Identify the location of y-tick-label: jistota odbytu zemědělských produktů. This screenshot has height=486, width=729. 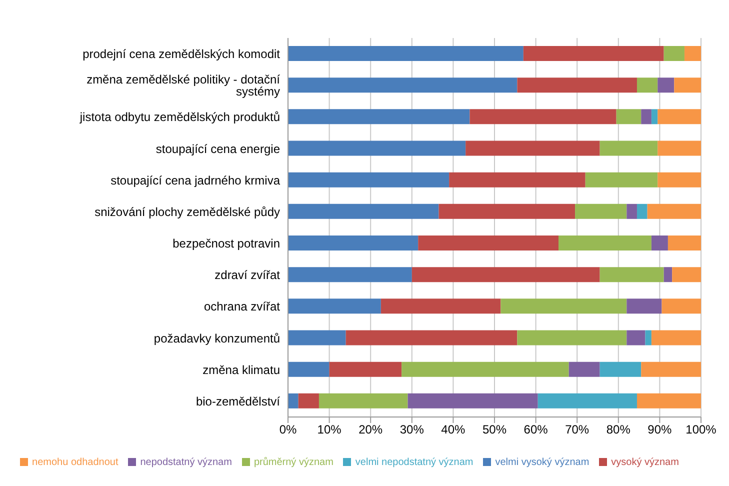
(179, 117).